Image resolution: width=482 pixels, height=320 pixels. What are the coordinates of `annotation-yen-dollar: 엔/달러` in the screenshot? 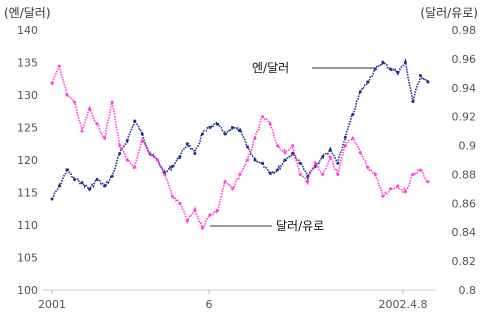 It's located at (270, 68).